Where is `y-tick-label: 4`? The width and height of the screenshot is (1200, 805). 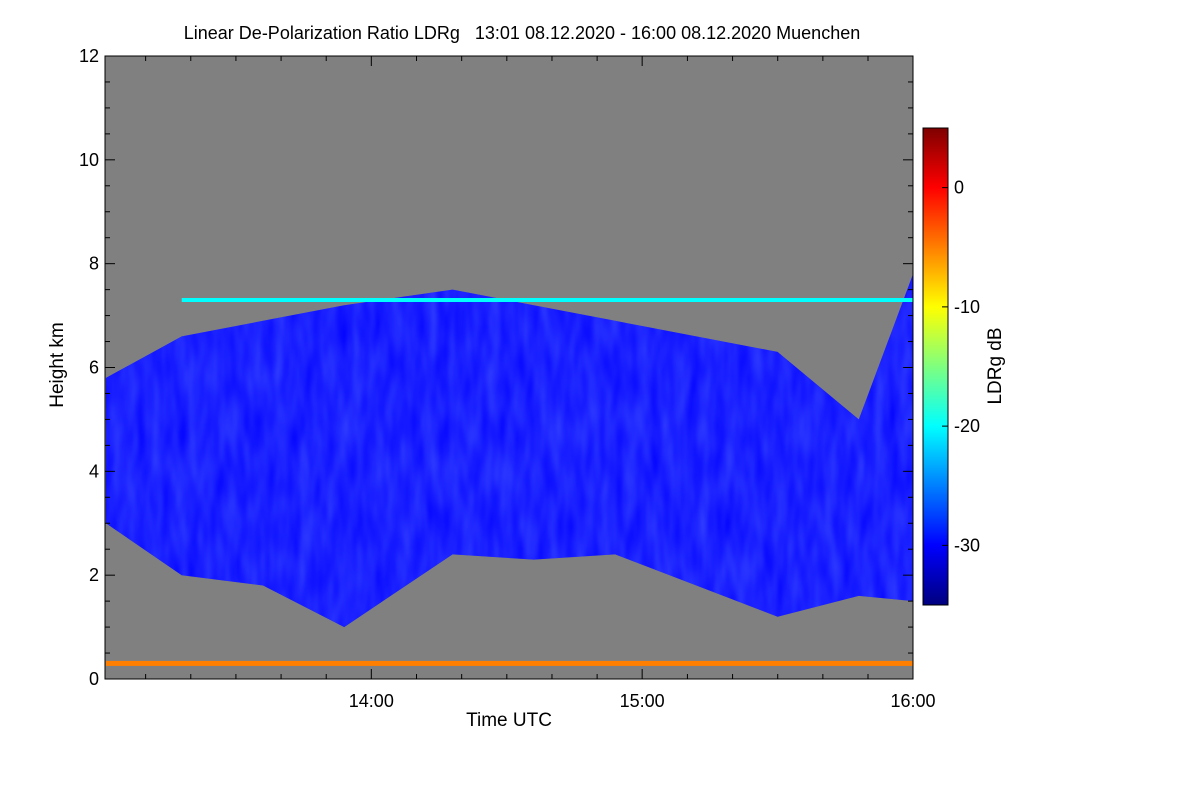 y-tick-label: 4 is located at coordinates (94, 471).